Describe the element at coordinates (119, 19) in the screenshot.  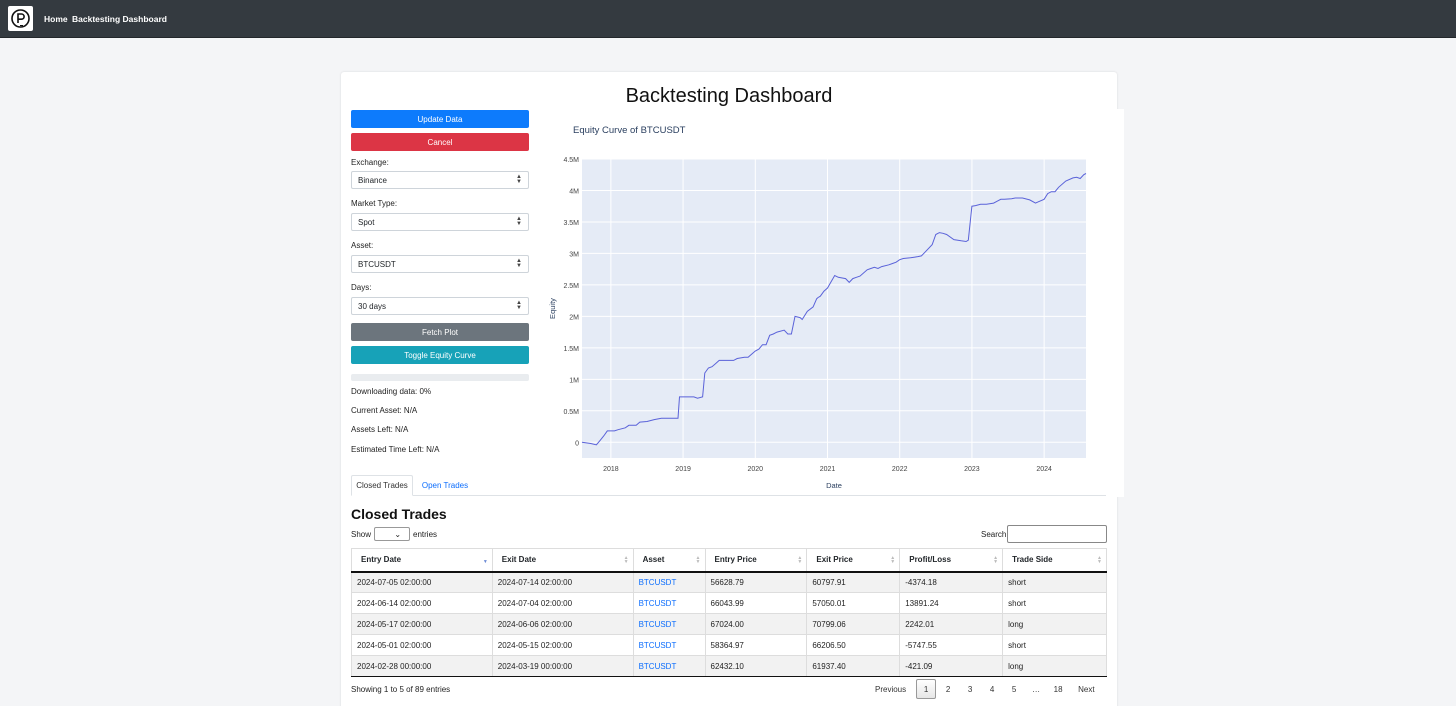
I see `nav-brand-link: Backtesting Dashboard` at that location.